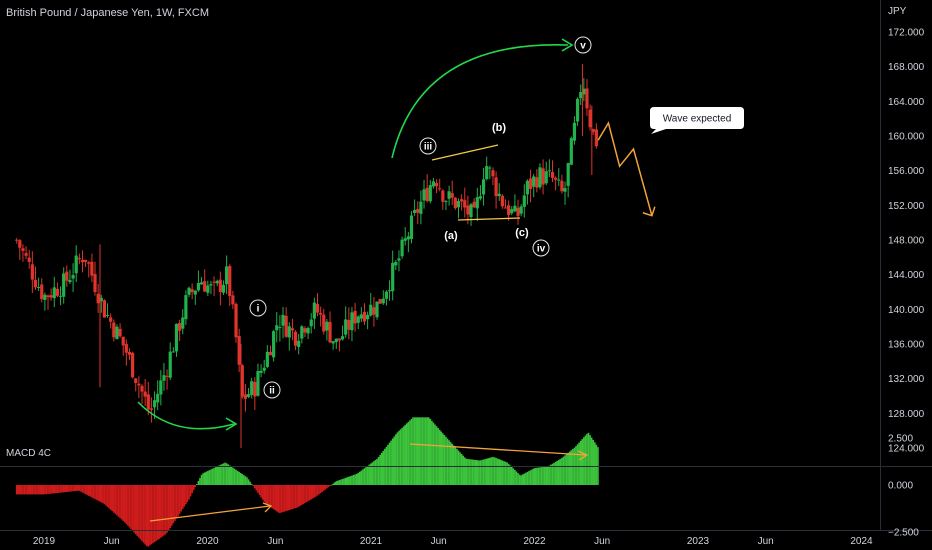  I want to click on time-tick-label: 2022, so click(534, 541).